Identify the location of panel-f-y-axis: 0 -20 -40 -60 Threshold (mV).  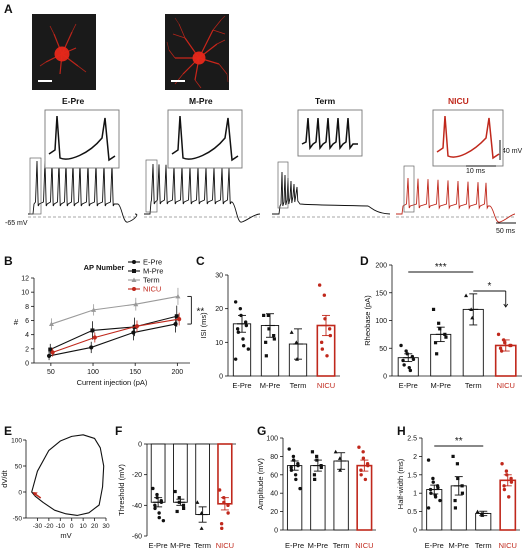
(132, 491).